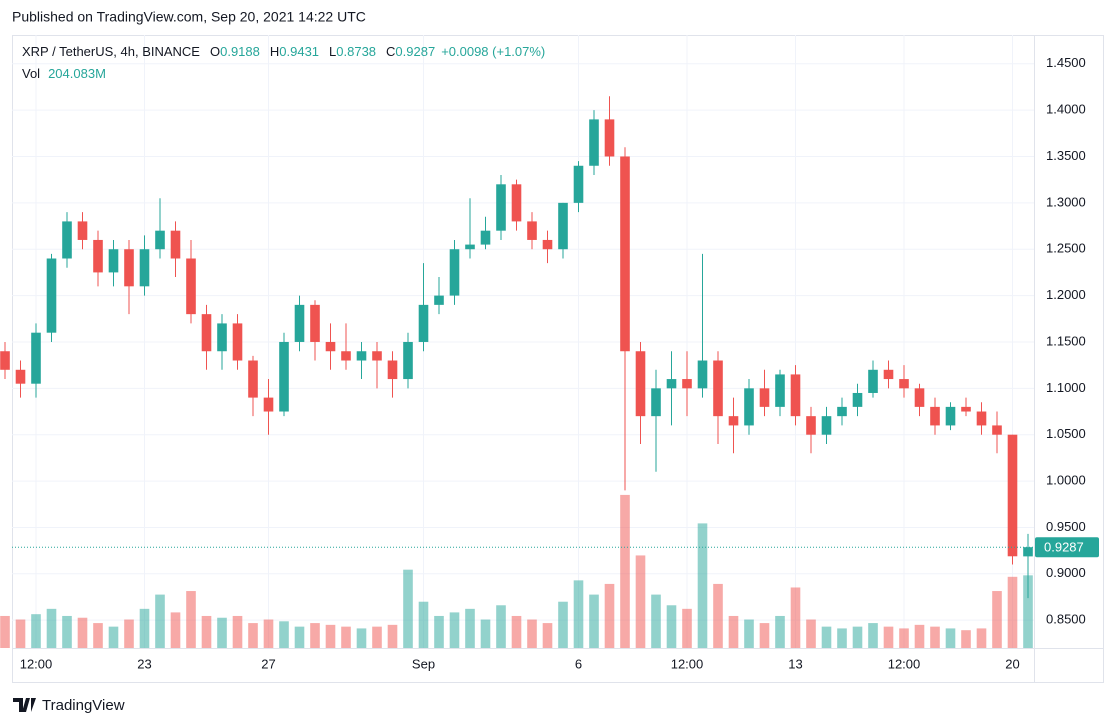 Image resolution: width=1117 pixels, height=727 pixels. What do you see at coordinates (111, 51) in the screenshot?
I see `symbol: XRP / TetherUS, 4h, BINANCE` at bounding box center [111, 51].